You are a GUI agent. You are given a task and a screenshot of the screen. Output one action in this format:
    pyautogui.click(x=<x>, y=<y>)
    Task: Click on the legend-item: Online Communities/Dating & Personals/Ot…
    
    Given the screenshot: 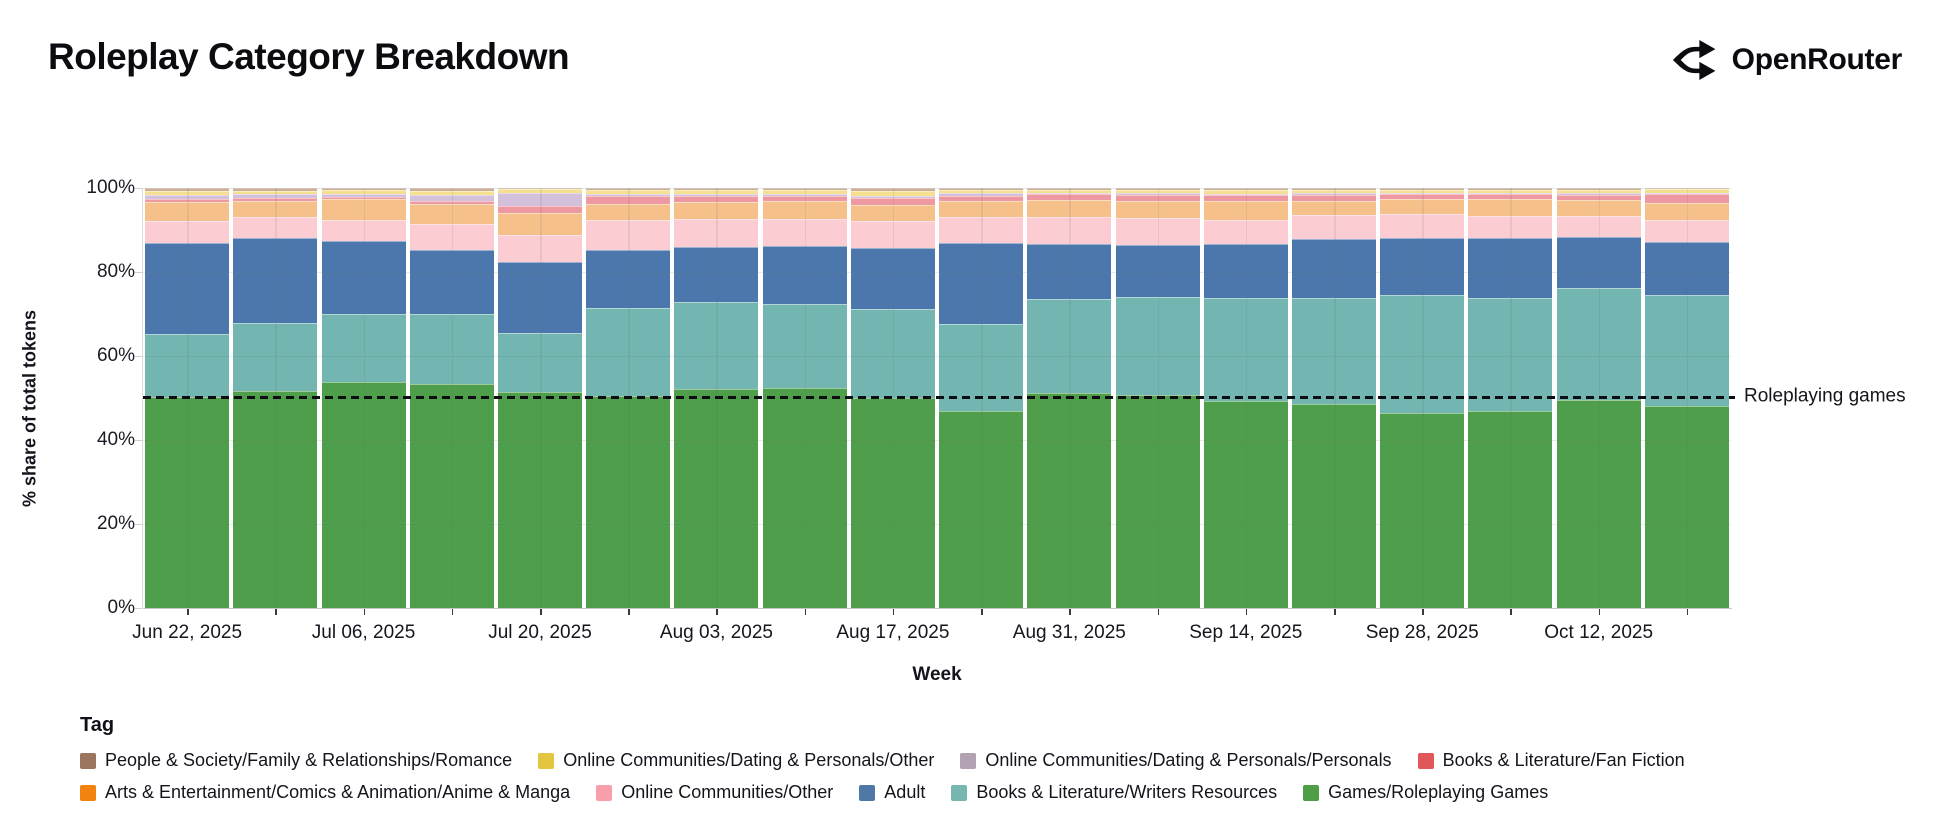 What is the action you would take?
    pyautogui.click(x=736, y=760)
    